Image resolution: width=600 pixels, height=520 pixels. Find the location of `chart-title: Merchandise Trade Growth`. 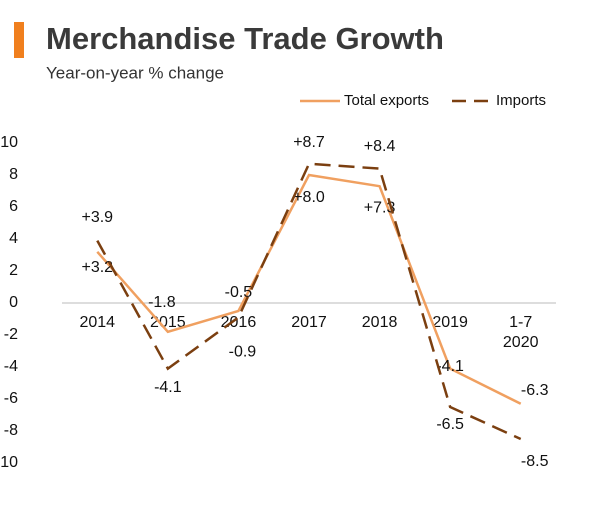

chart-title: Merchandise Trade Growth is located at coordinates (245, 38).